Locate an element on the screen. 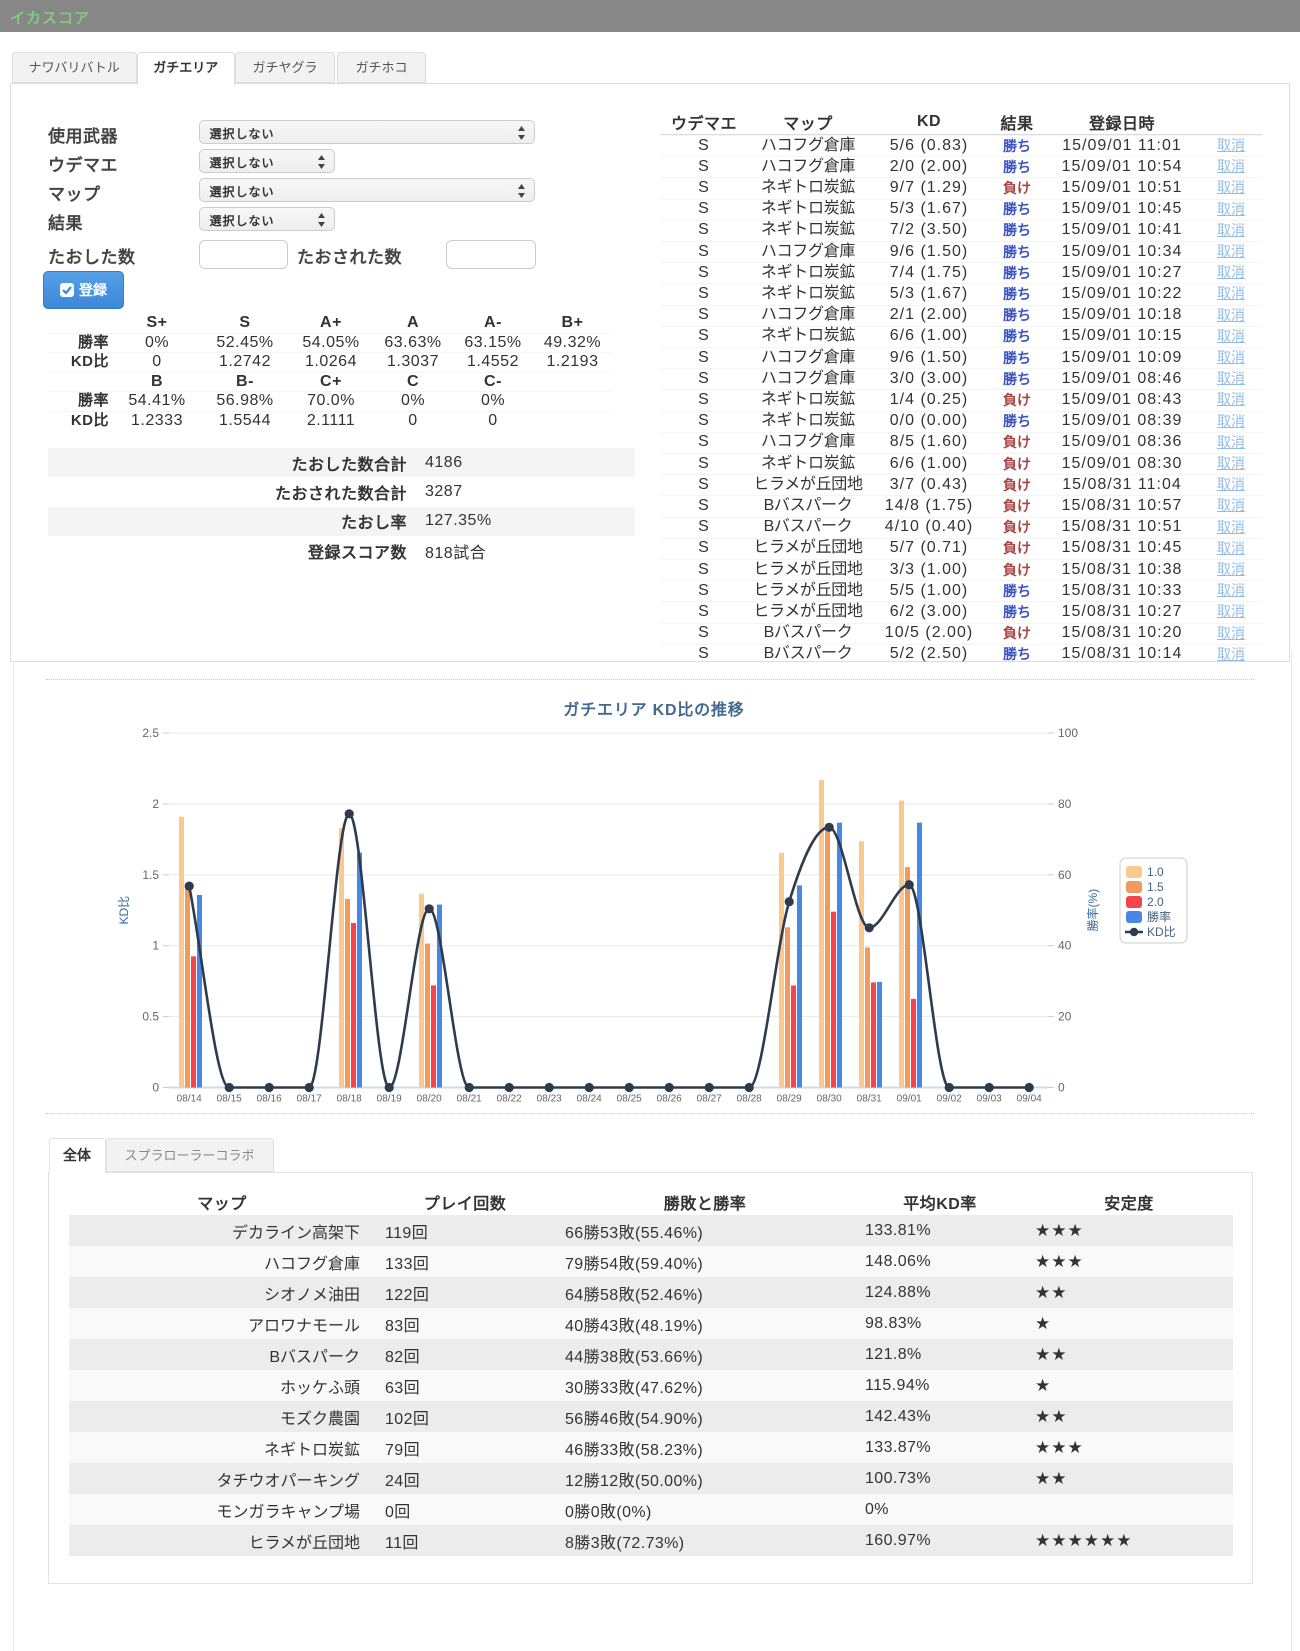 This screenshot has height=1651, width=1300. svg-text: 勝率(%) is located at coordinates (1092, 910).